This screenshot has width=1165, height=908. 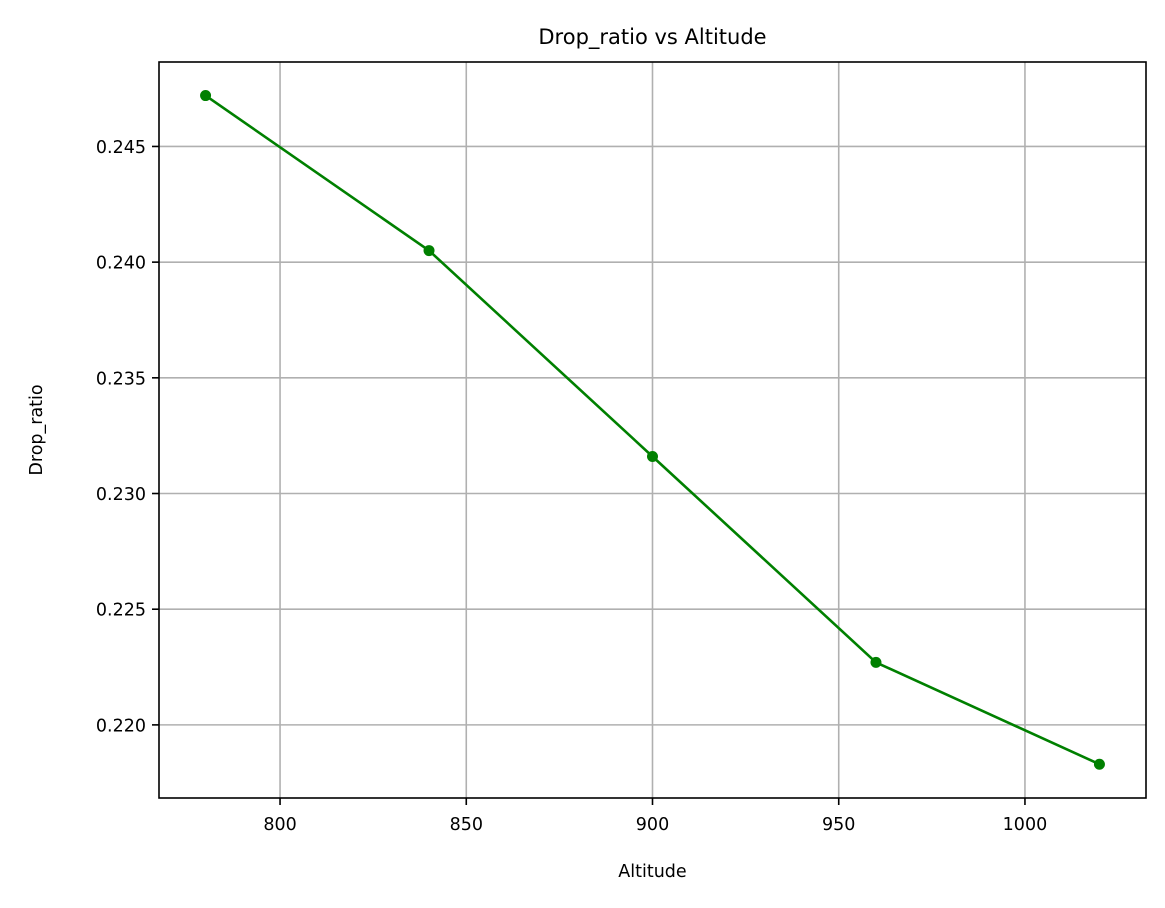 I want to click on chart-title: Drop_ratio vs Altitude, so click(x=652, y=37).